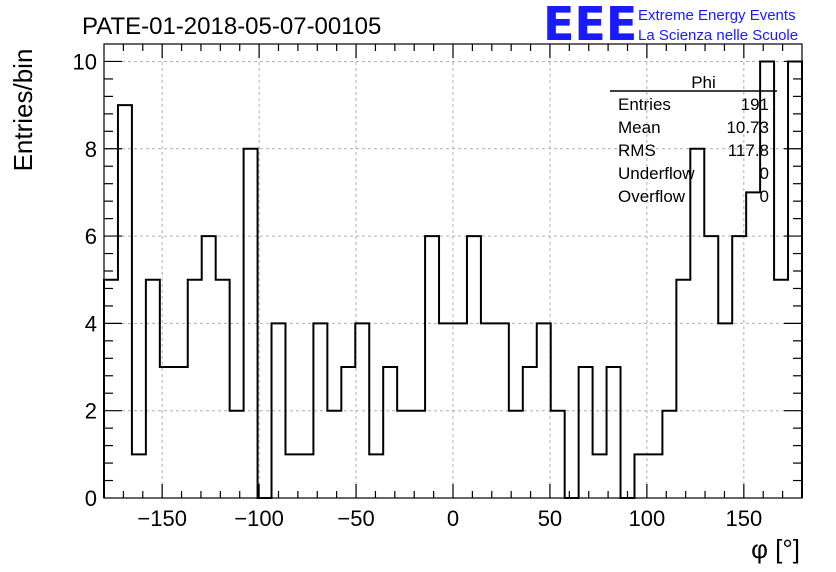 The height and width of the screenshot is (572, 836). What do you see at coordinates (91, 498) in the screenshot?
I see `y-tick-label: 0` at bounding box center [91, 498].